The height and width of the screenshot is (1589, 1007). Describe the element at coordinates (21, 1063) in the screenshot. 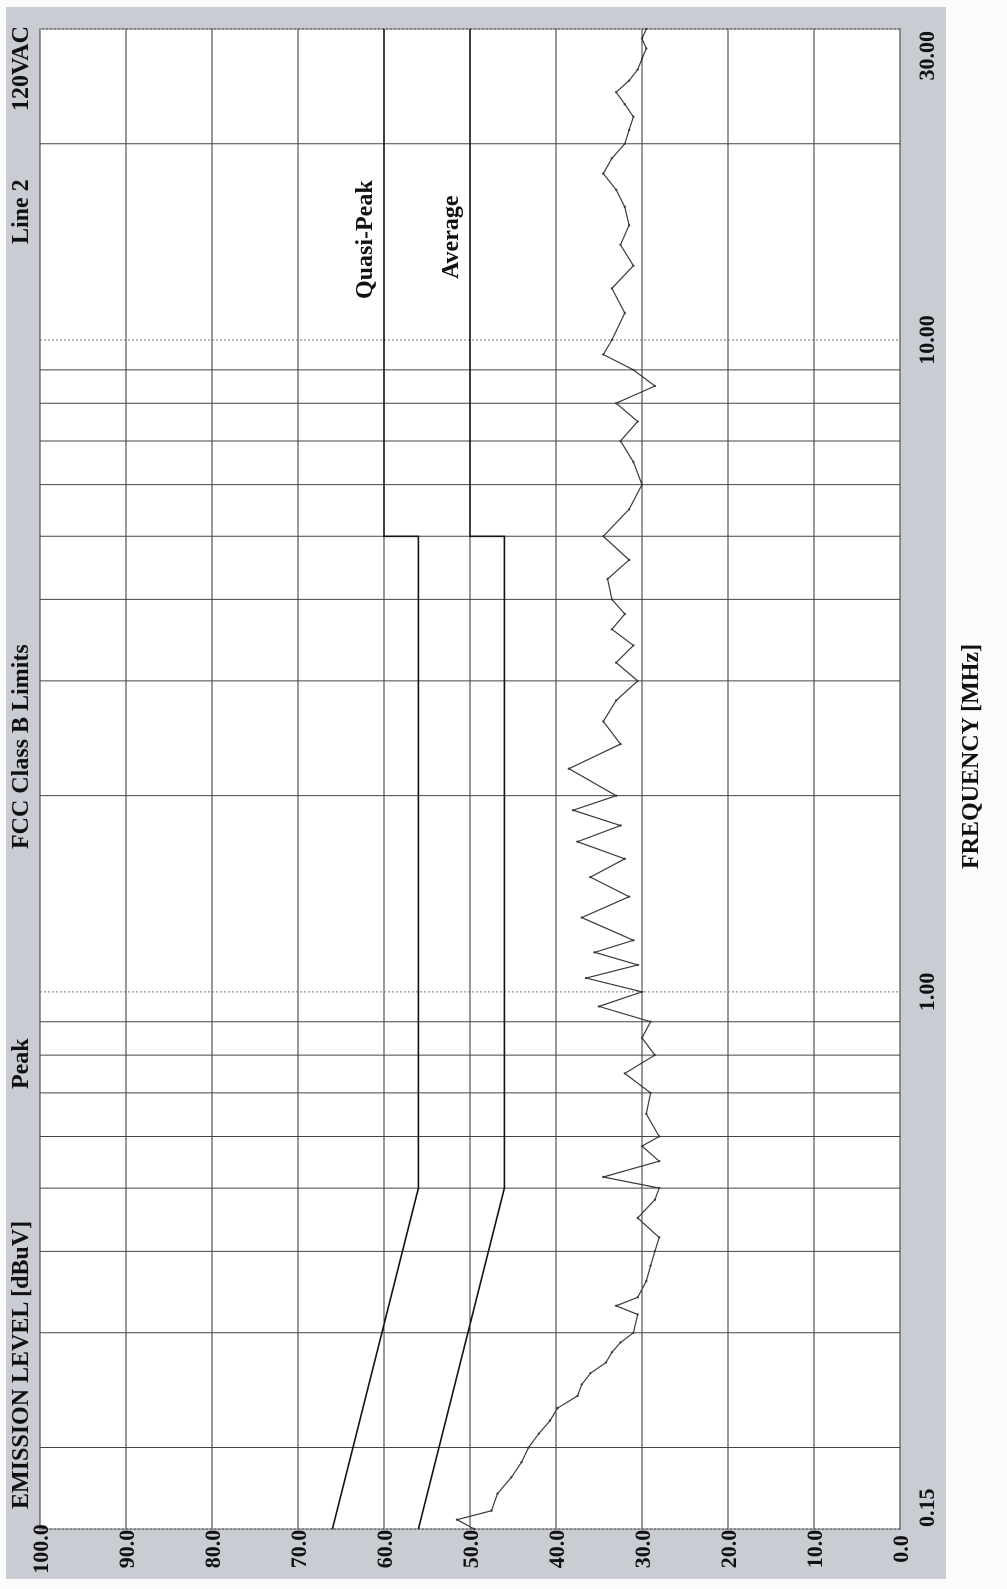

I see `chart-header-peak: Peak` at that location.